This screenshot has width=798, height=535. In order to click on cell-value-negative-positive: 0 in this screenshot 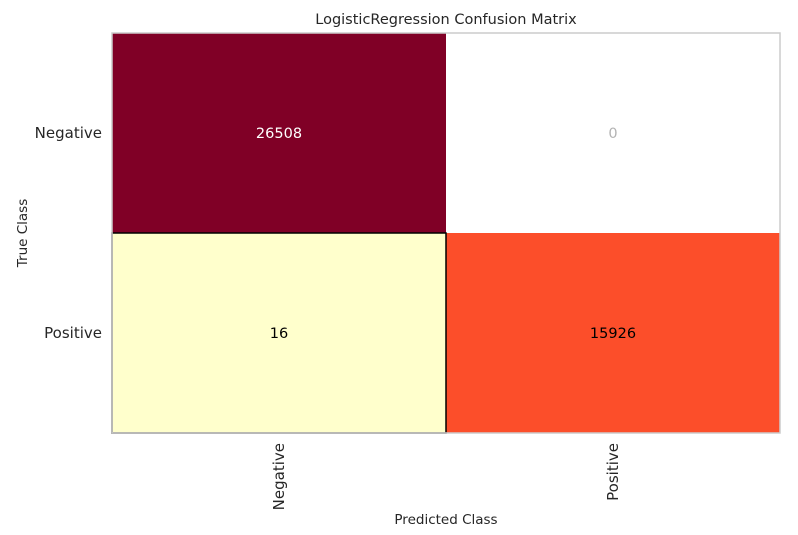, I will do `click(612, 134)`.